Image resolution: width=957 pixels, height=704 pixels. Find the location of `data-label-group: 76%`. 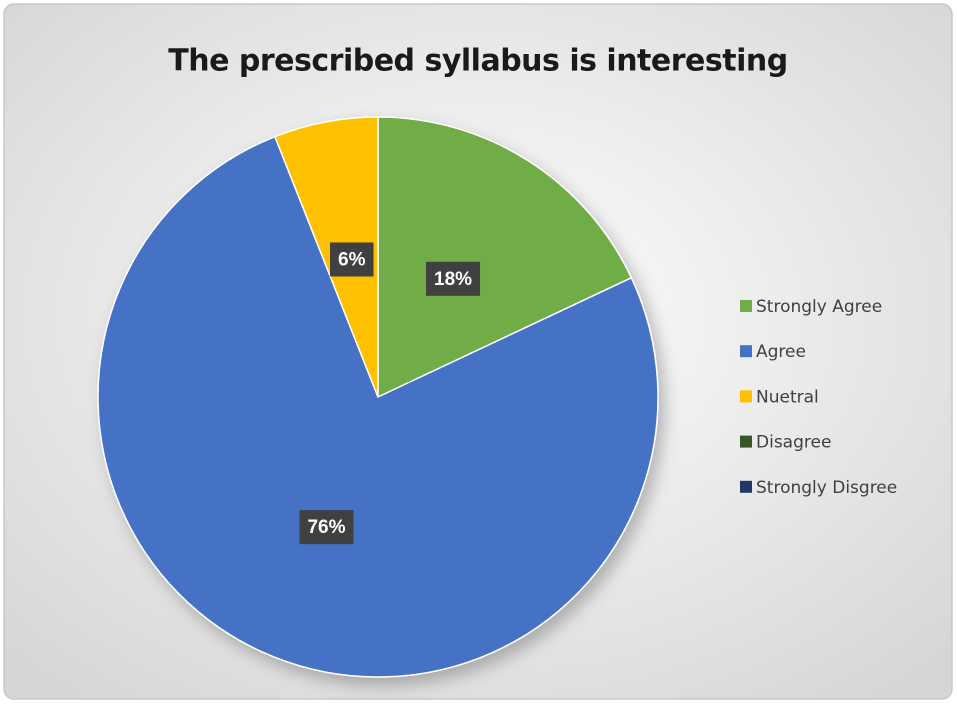

data-label-group: 76% is located at coordinates (326, 527).